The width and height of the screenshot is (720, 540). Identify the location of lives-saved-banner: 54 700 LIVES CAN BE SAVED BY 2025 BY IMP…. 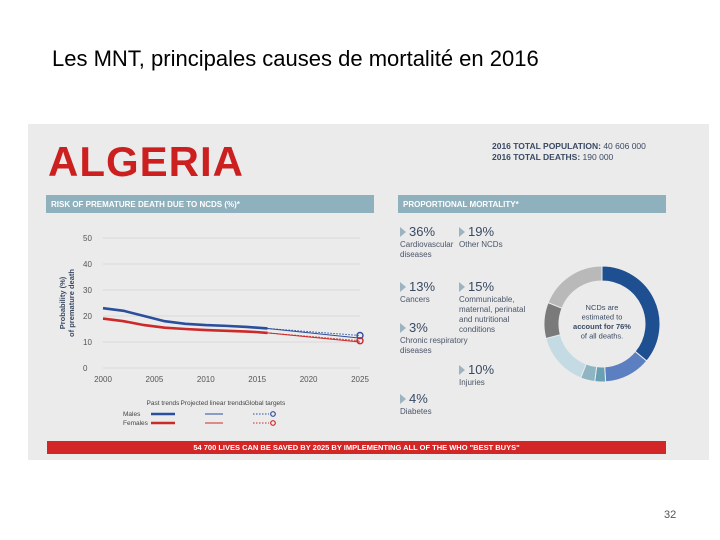
(356, 447).